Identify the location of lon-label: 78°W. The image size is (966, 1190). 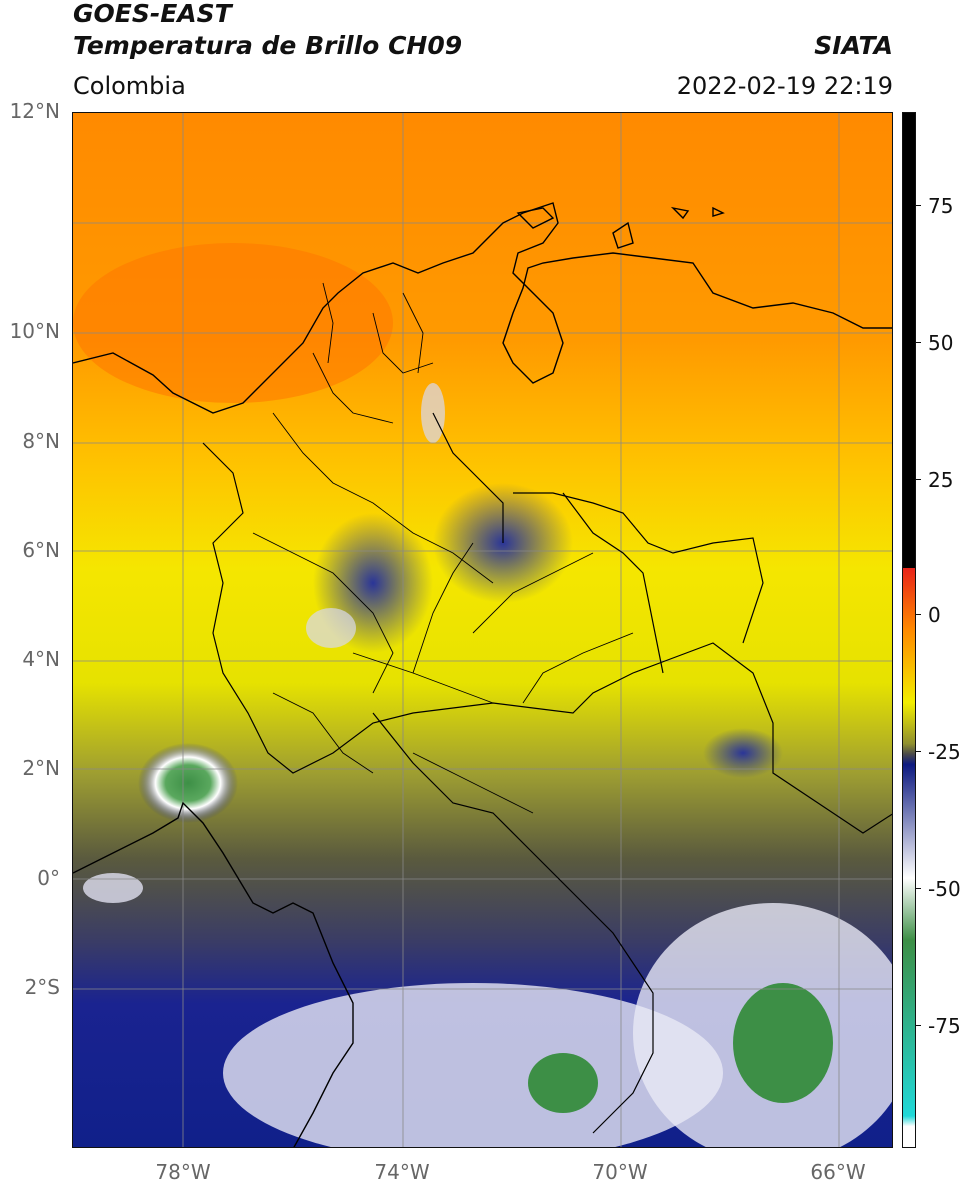
(183, 1172).